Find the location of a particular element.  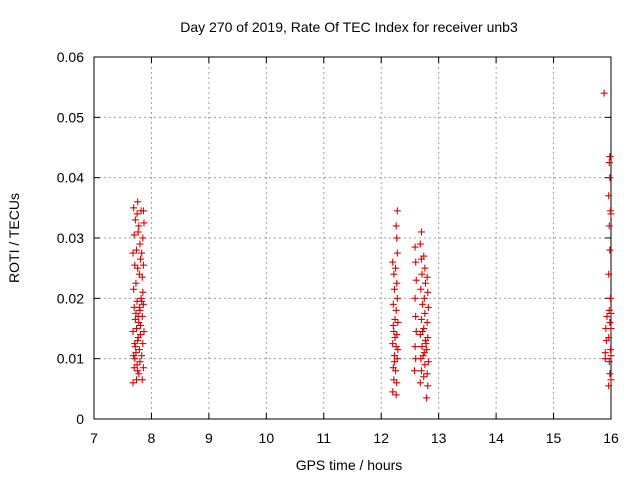

y-tick-label: 0.04 is located at coordinates (70, 178).